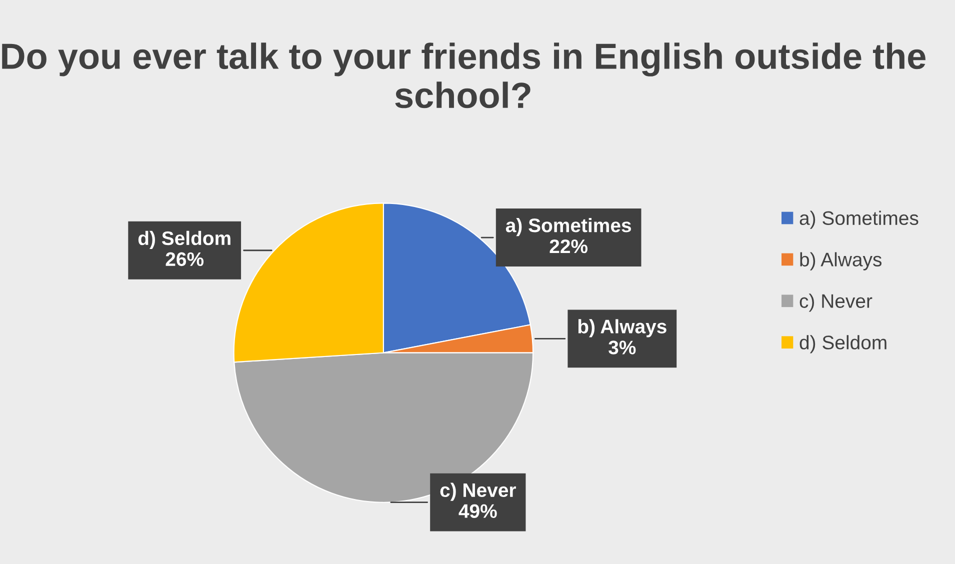  I want to click on slice-label: c) Never, so click(478, 491).